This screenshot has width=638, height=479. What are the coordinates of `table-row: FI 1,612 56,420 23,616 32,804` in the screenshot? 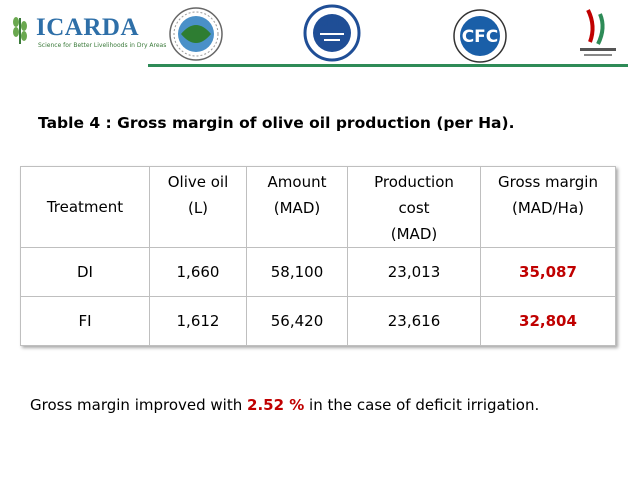 It's located at (318, 321).